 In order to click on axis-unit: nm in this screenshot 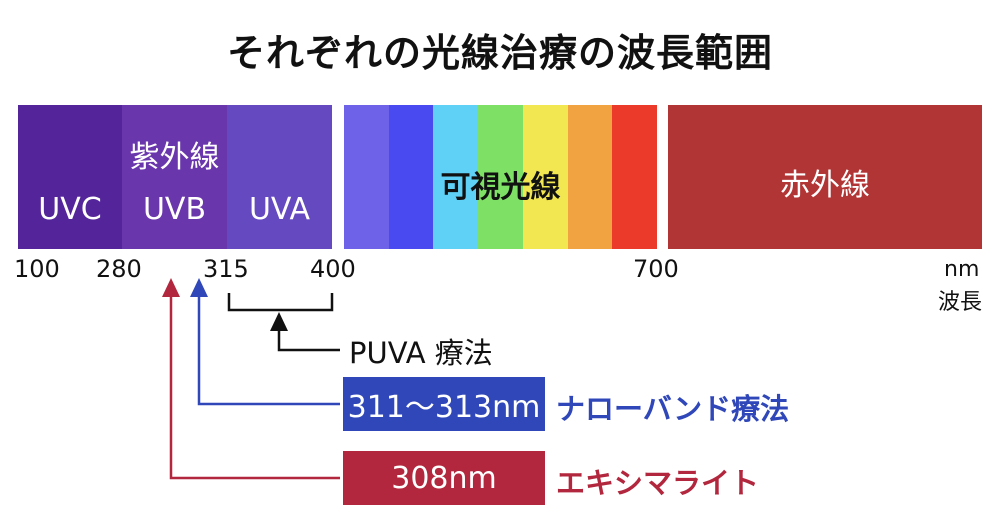, I will do `click(962, 269)`.